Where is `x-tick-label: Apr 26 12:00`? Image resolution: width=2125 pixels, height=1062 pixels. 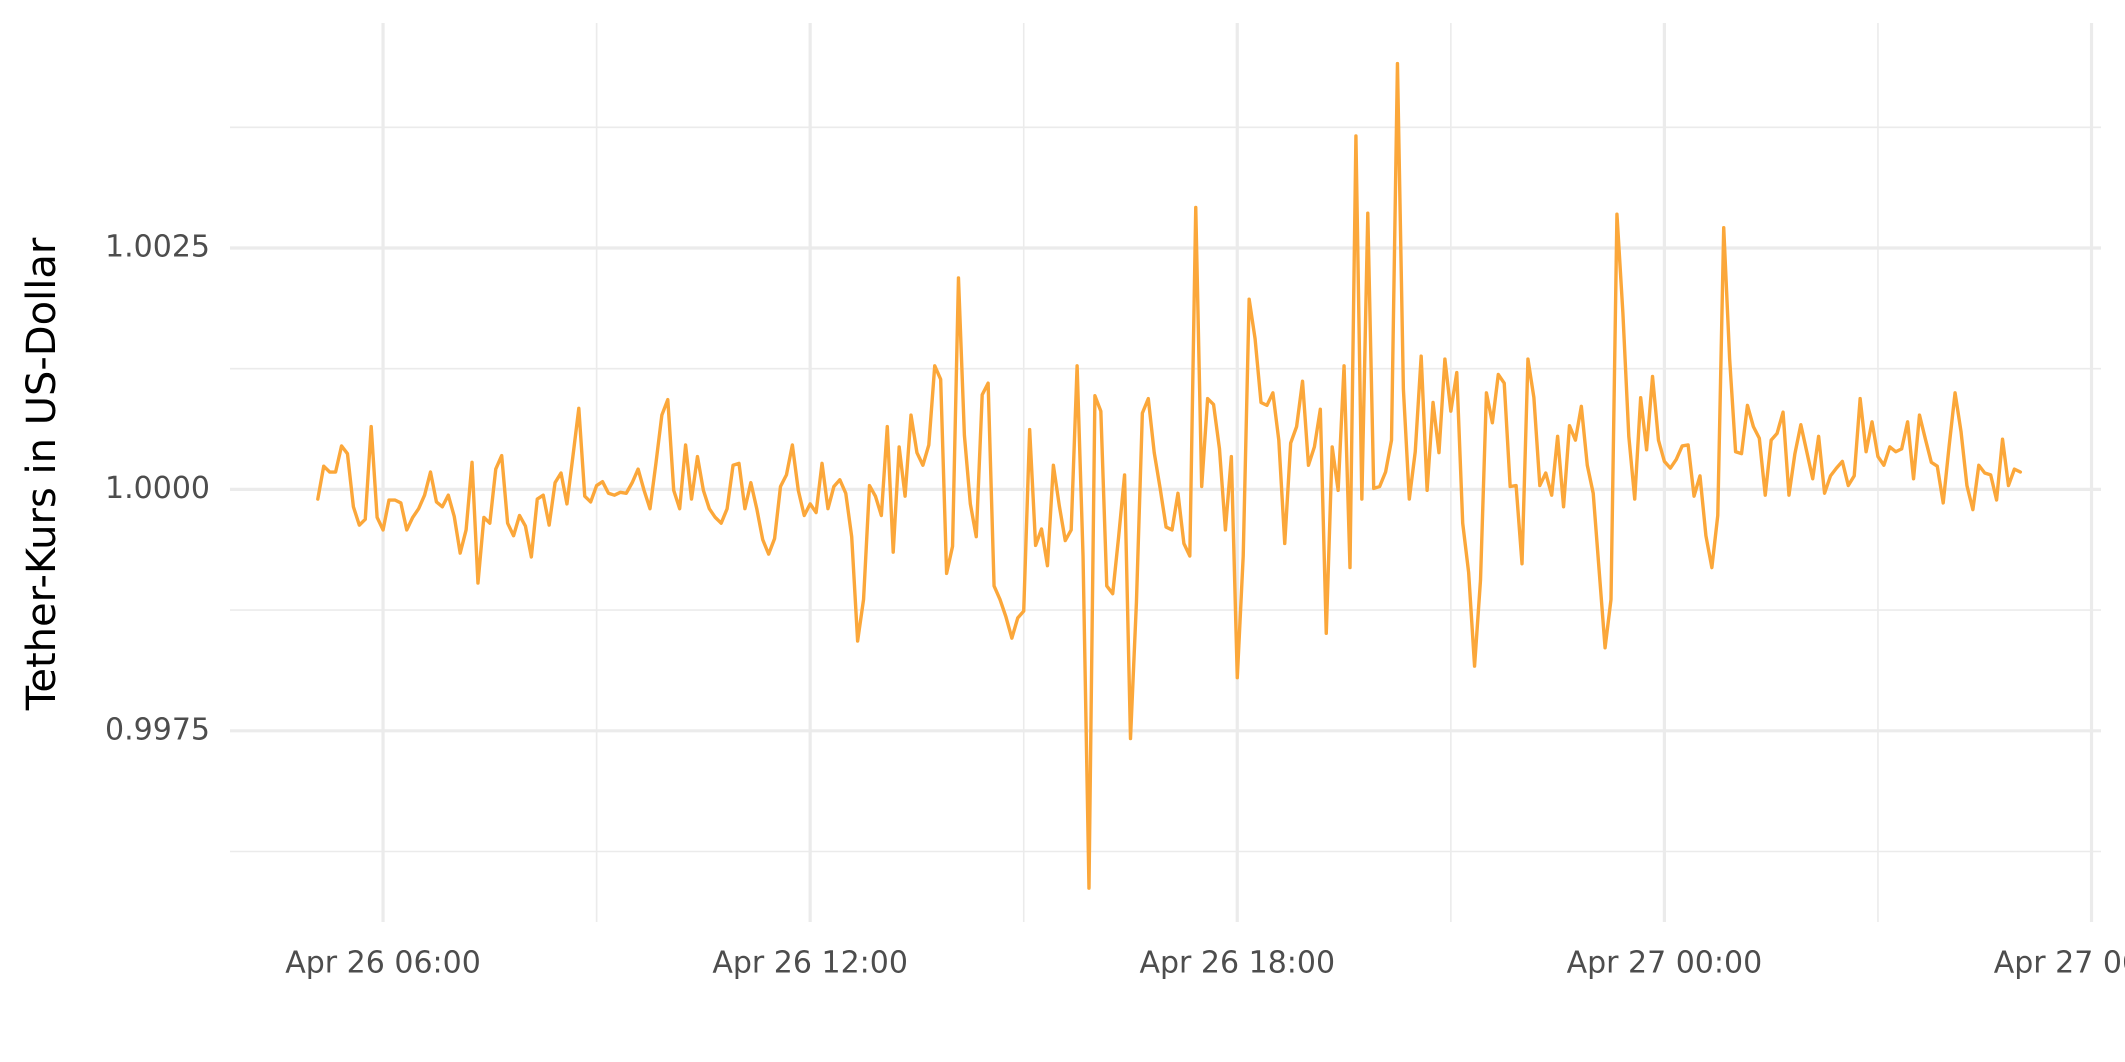
x-tick-label: Apr 26 12:00 is located at coordinates (810, 963).